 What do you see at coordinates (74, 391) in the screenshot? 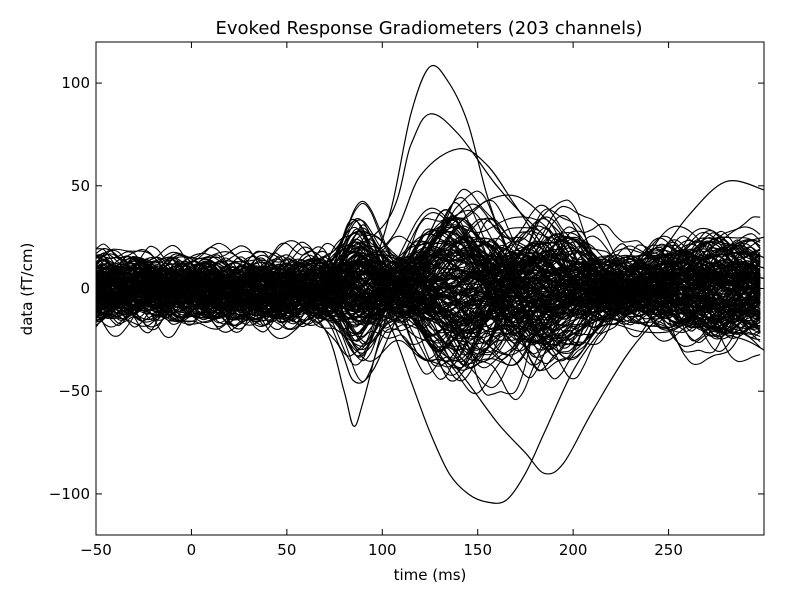
I see `y-tick-label: −50` at bounding box center [74, 391].